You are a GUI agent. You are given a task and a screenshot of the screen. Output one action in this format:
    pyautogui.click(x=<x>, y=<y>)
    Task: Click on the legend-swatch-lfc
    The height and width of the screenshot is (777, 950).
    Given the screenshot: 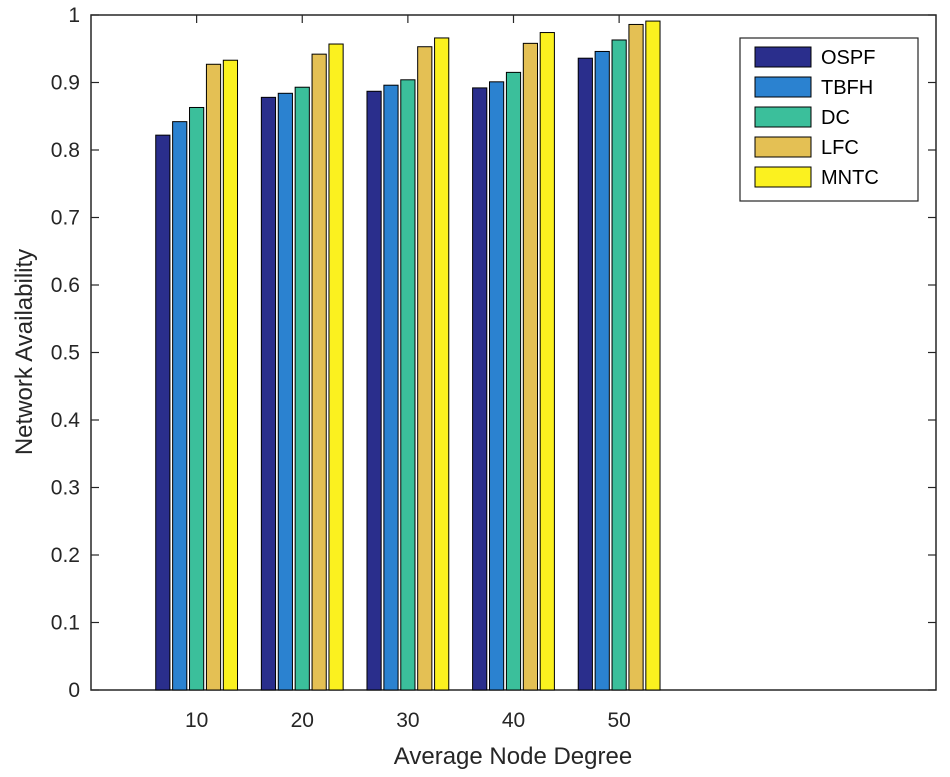 What is the action you would take?
    pyautogui.click(x=783, y=147)
    